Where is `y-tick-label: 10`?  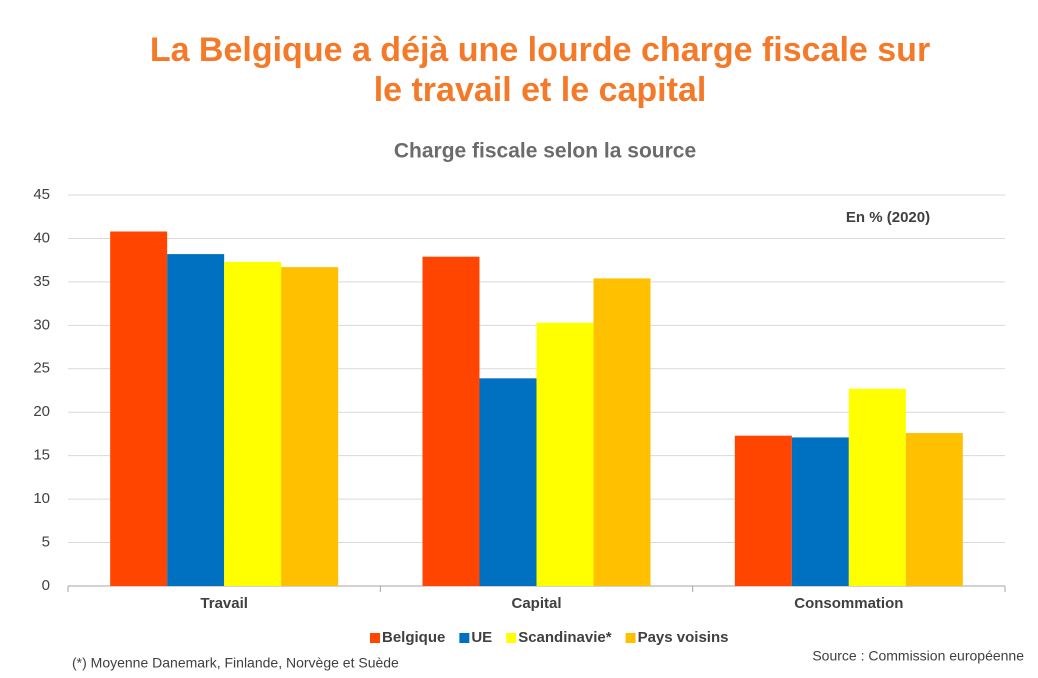
y-tick-label: 10 is located at coordinates (41, 498).